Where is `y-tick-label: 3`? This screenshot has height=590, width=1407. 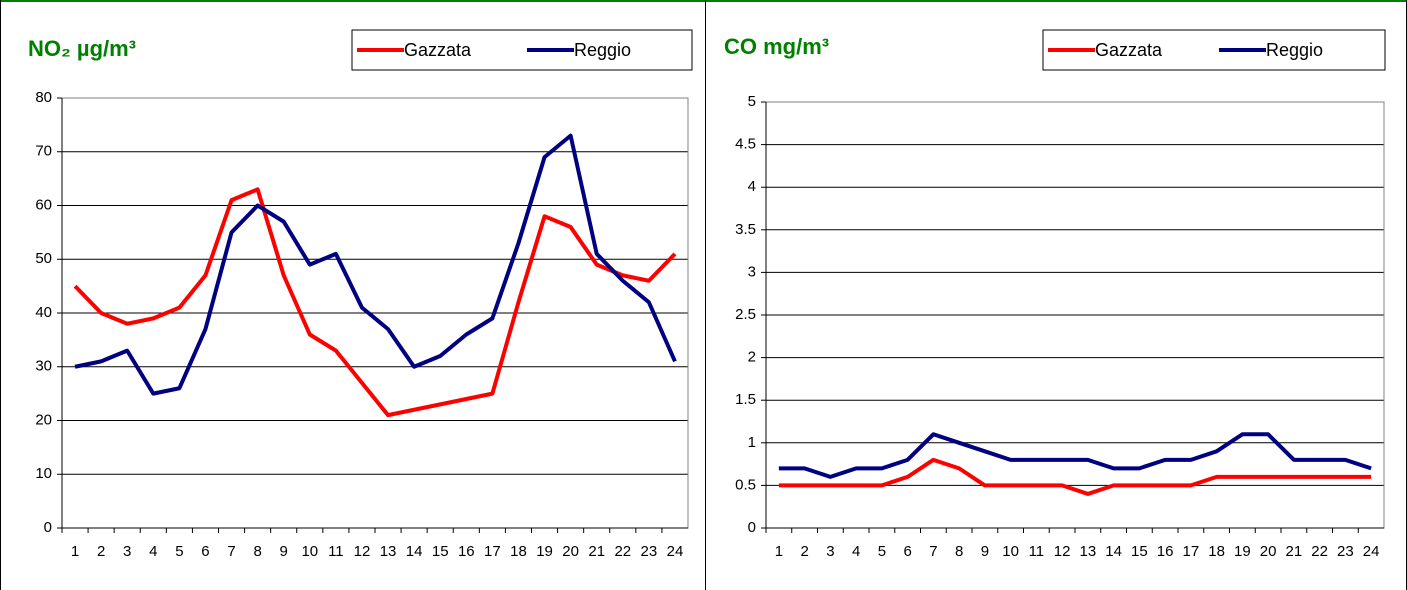 y-tick-label: 3 is located at coordinates (752, 271).